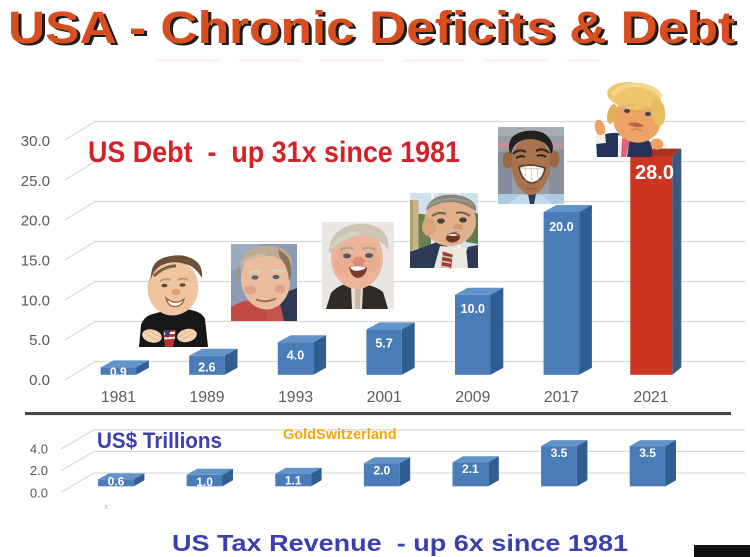 This screenshot has width=750, height=557. Describe the element at coordinates (295, 397) in the screenshot. I see `svg-text: 1993` at that location.